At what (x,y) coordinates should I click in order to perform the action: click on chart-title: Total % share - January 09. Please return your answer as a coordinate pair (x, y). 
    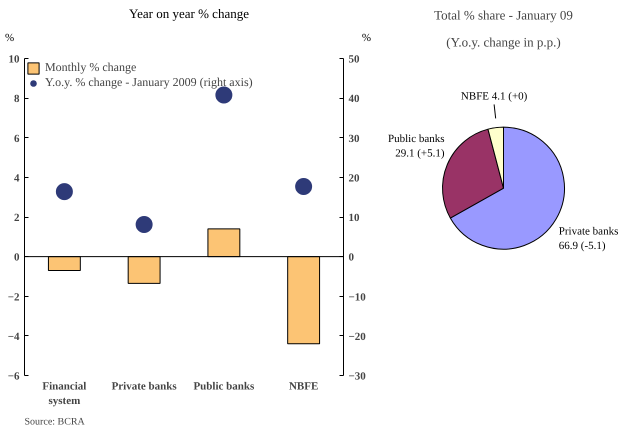
    Looking at the image, I should click on (503, 15).